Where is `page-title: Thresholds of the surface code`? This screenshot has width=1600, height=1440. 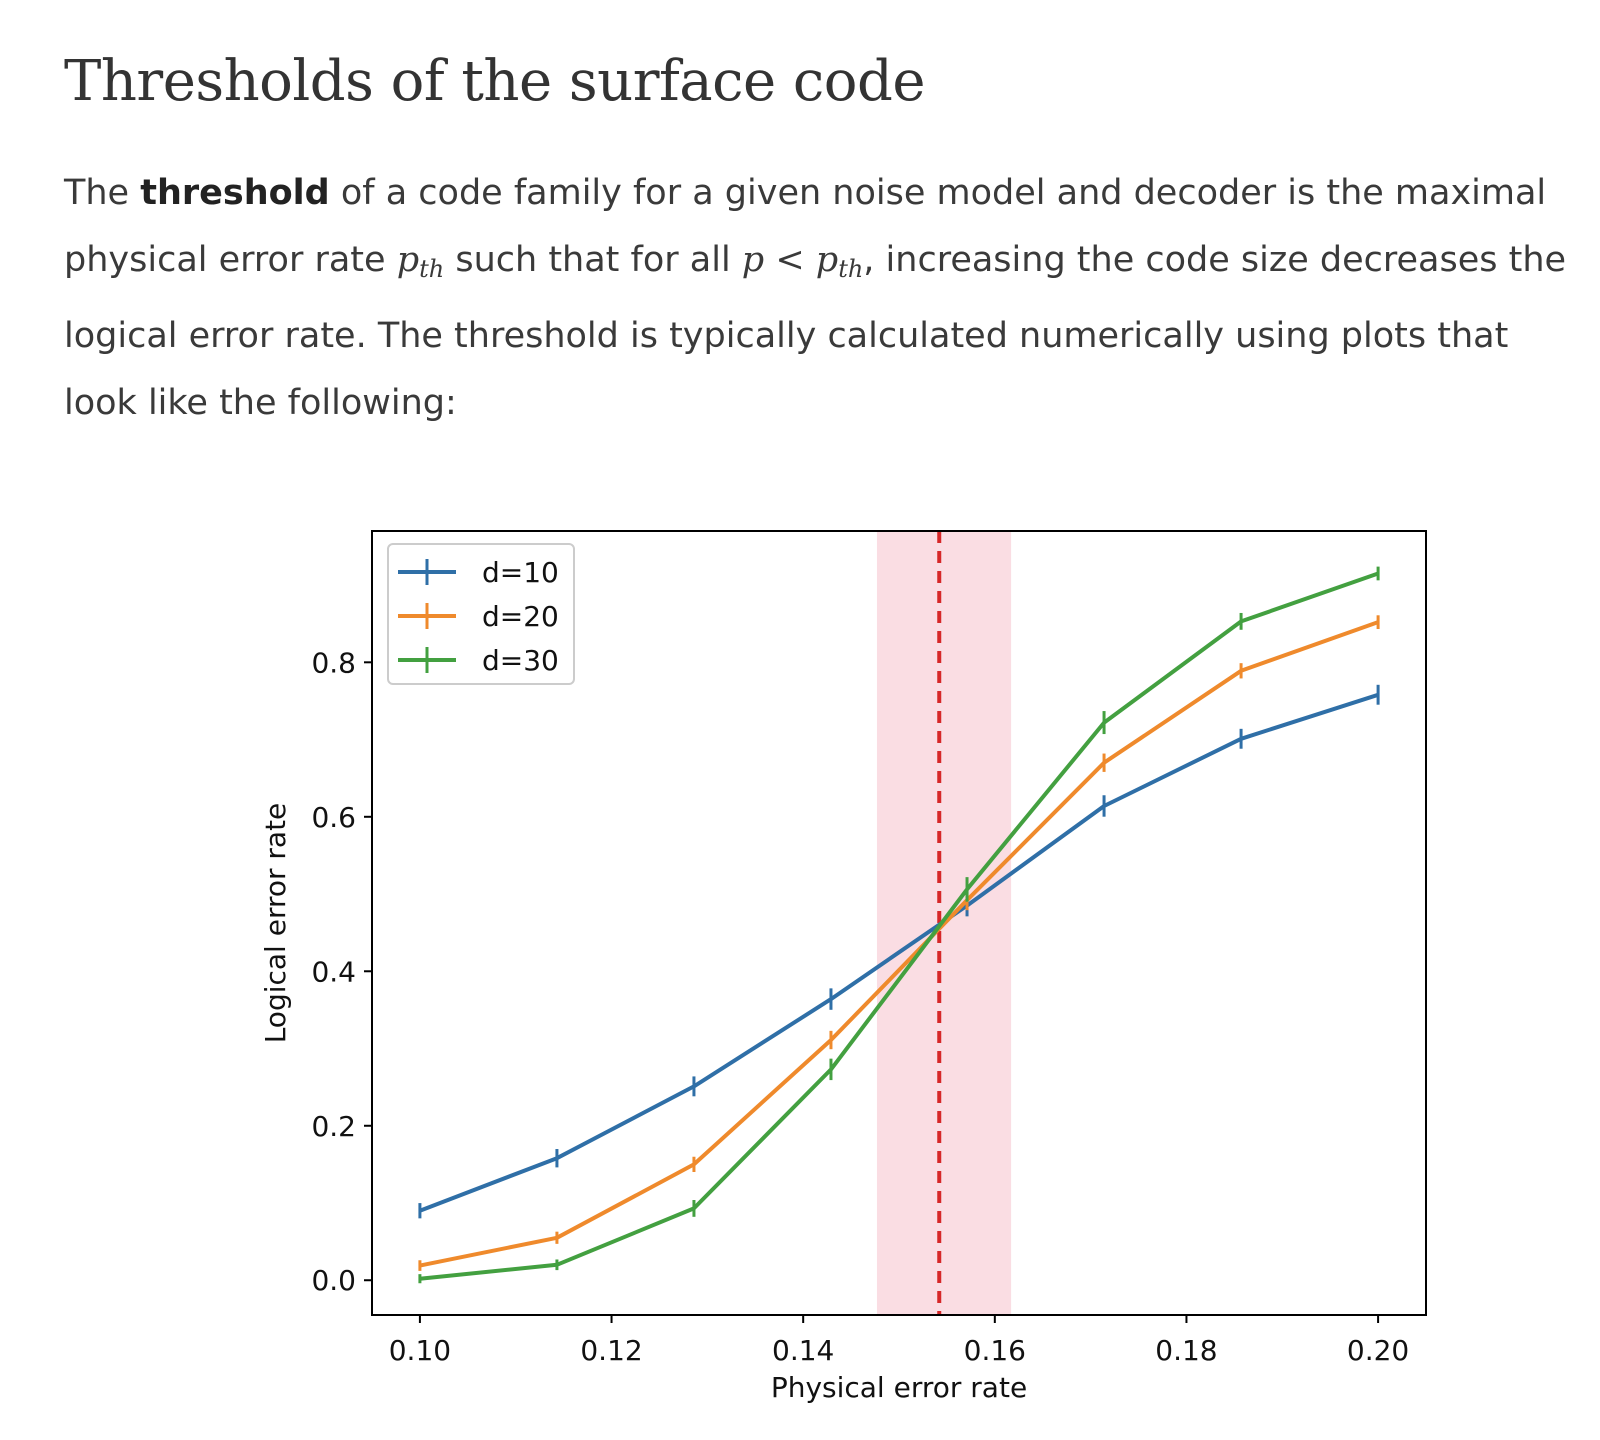
page-title: Thresholds of the surface code is located at coordinates (494, 81).